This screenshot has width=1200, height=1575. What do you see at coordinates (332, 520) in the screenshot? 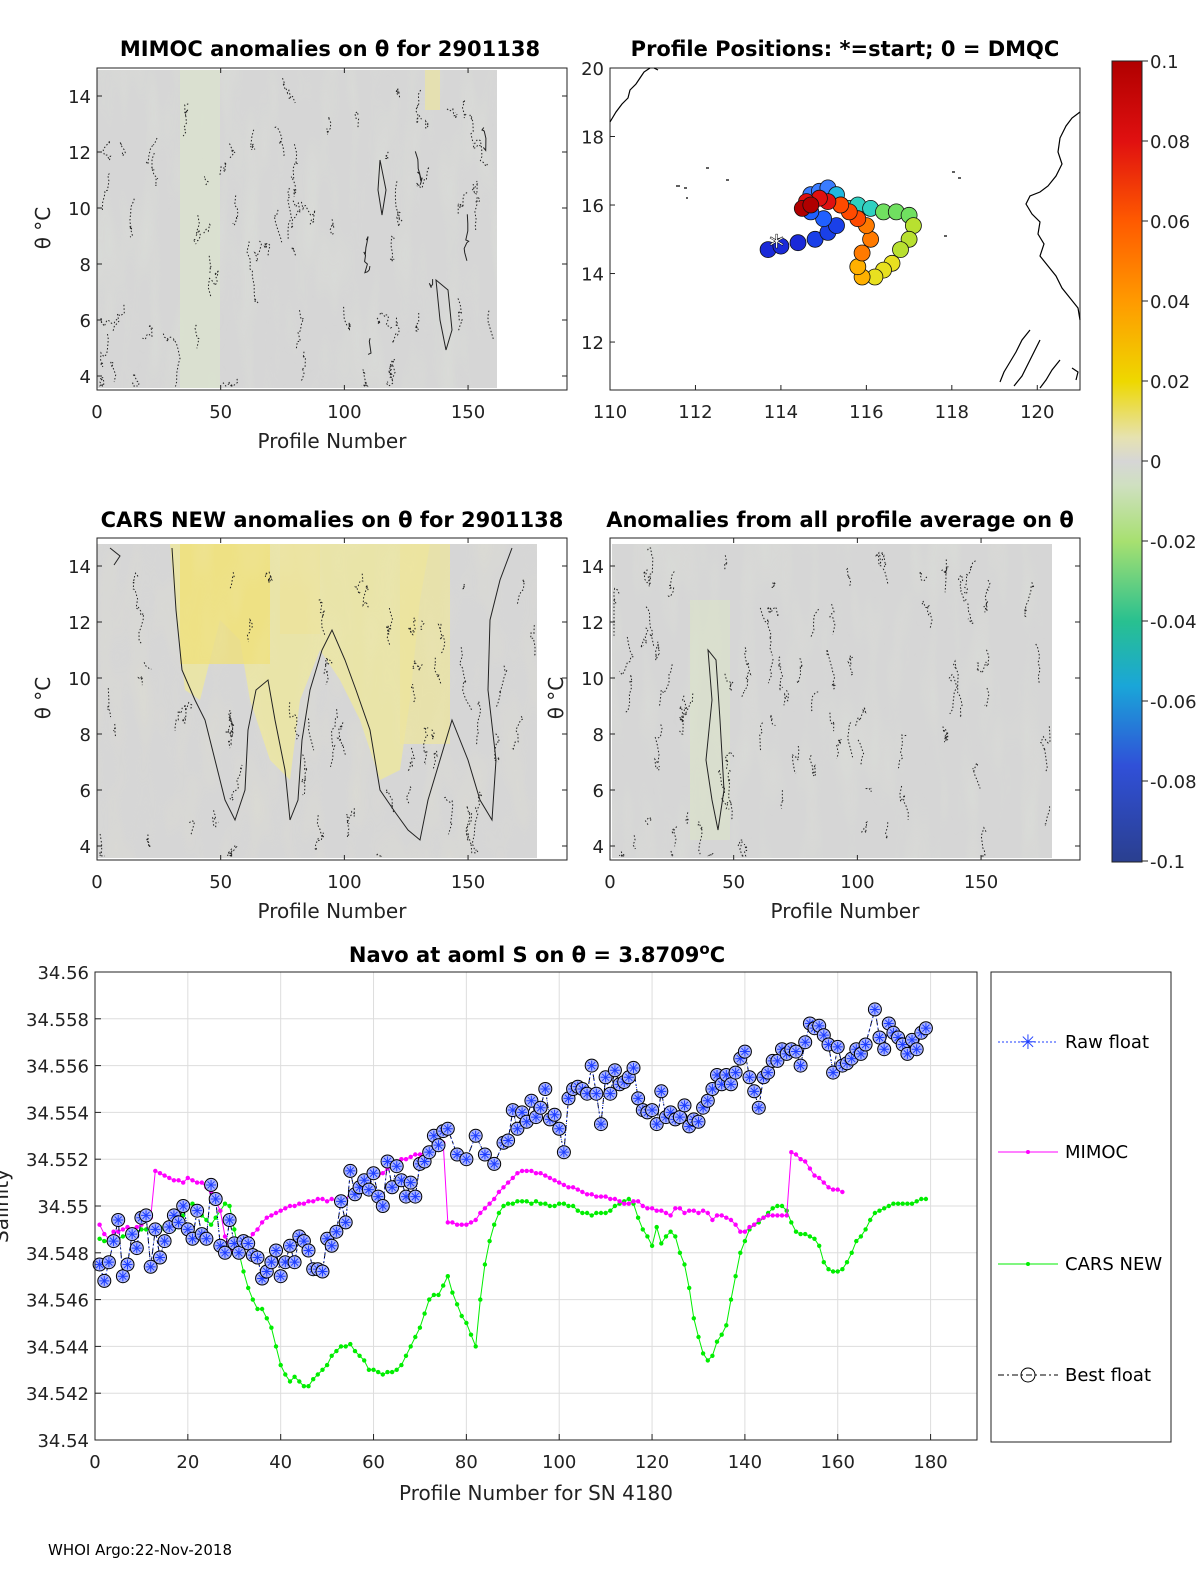
I see `cars-title: CARS NEW anomalies on θ for 2901138` at bounding box center [332, 520].